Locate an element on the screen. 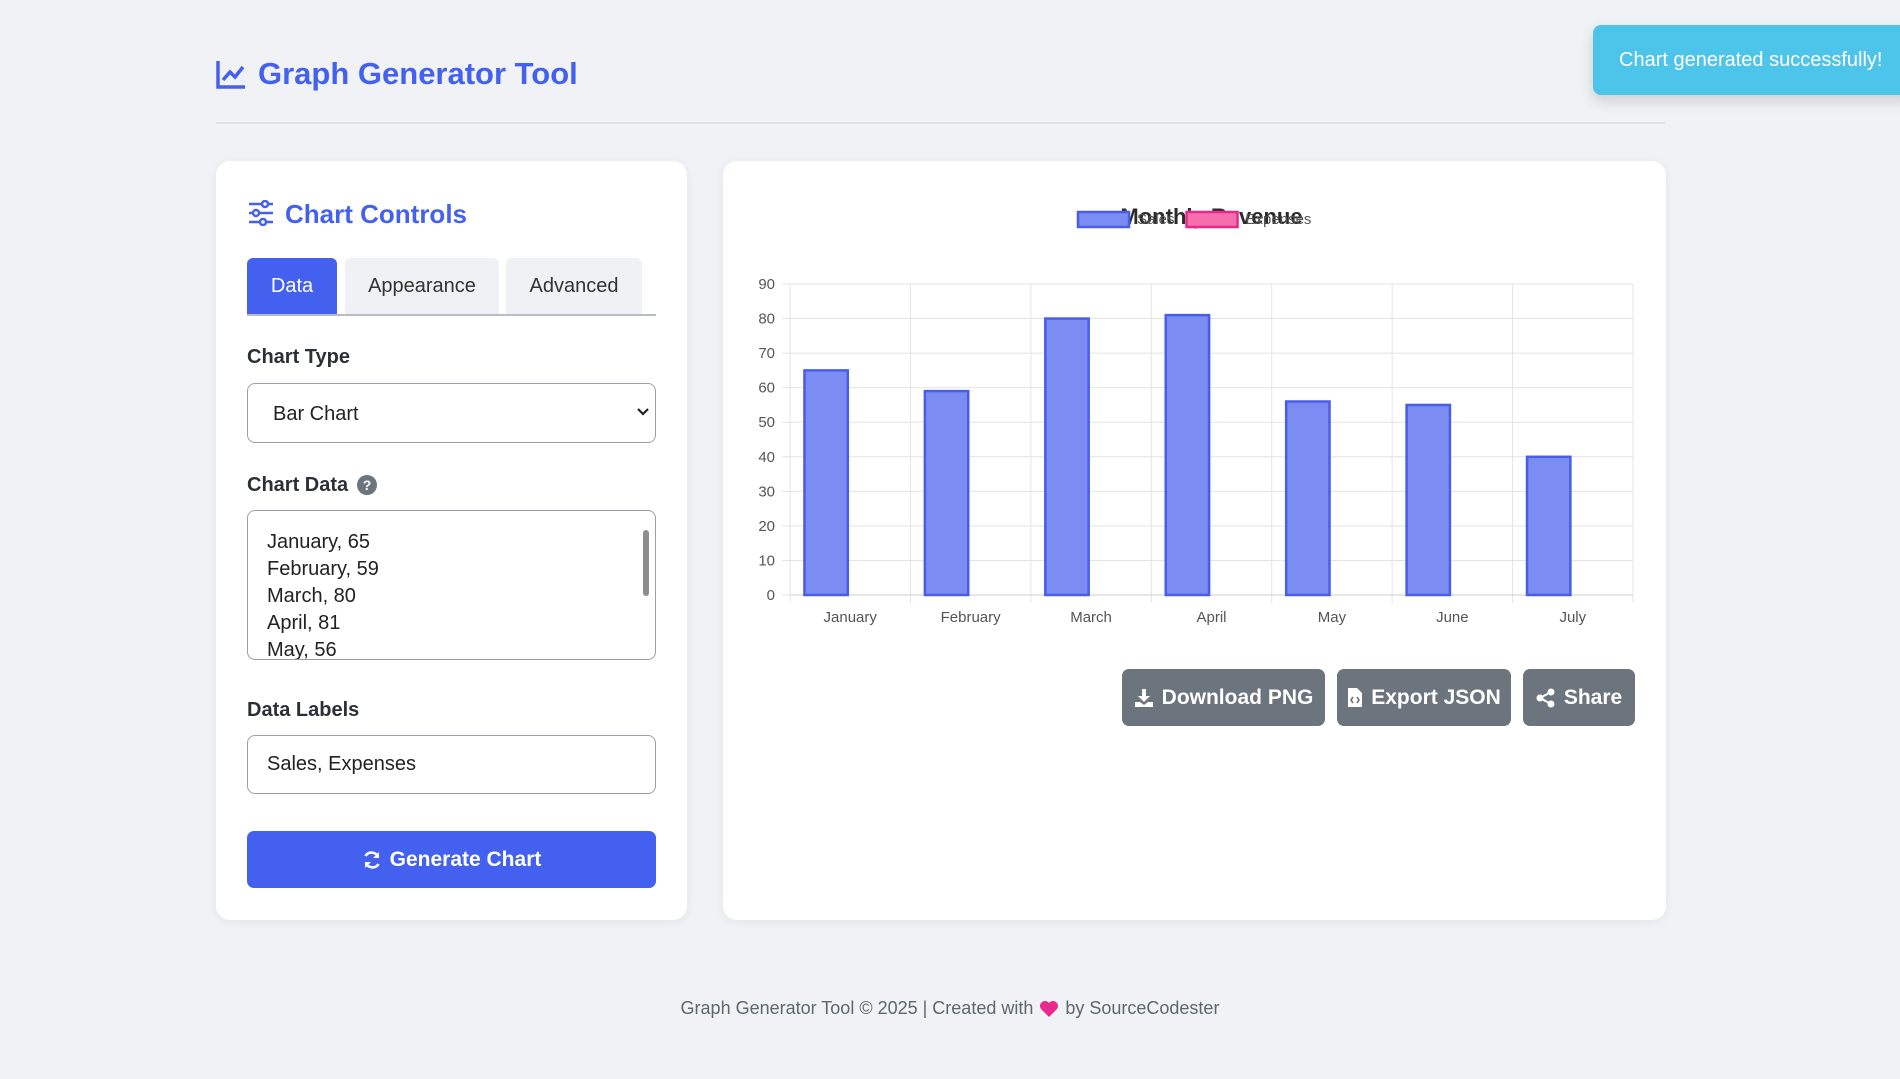 This screenshot has height=1079, width=1900. chart-icon is located at coordinates (230, 75).